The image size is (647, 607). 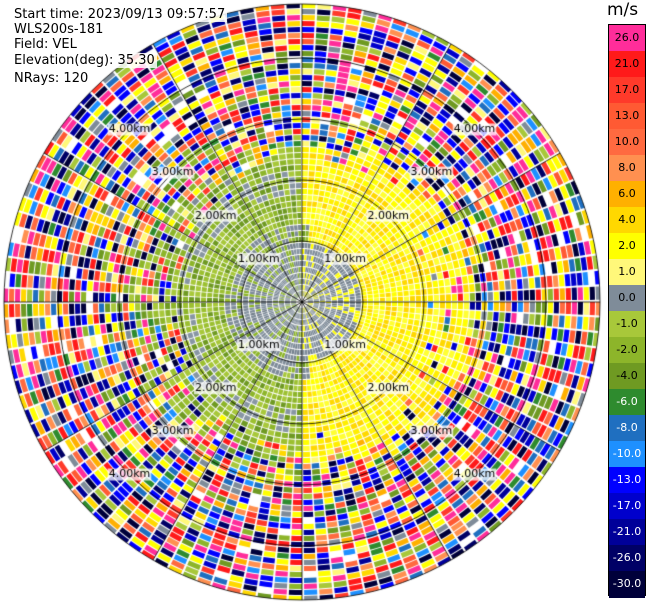 I want to click on station-label: WLS200s-181, so click(x=59, y=29).